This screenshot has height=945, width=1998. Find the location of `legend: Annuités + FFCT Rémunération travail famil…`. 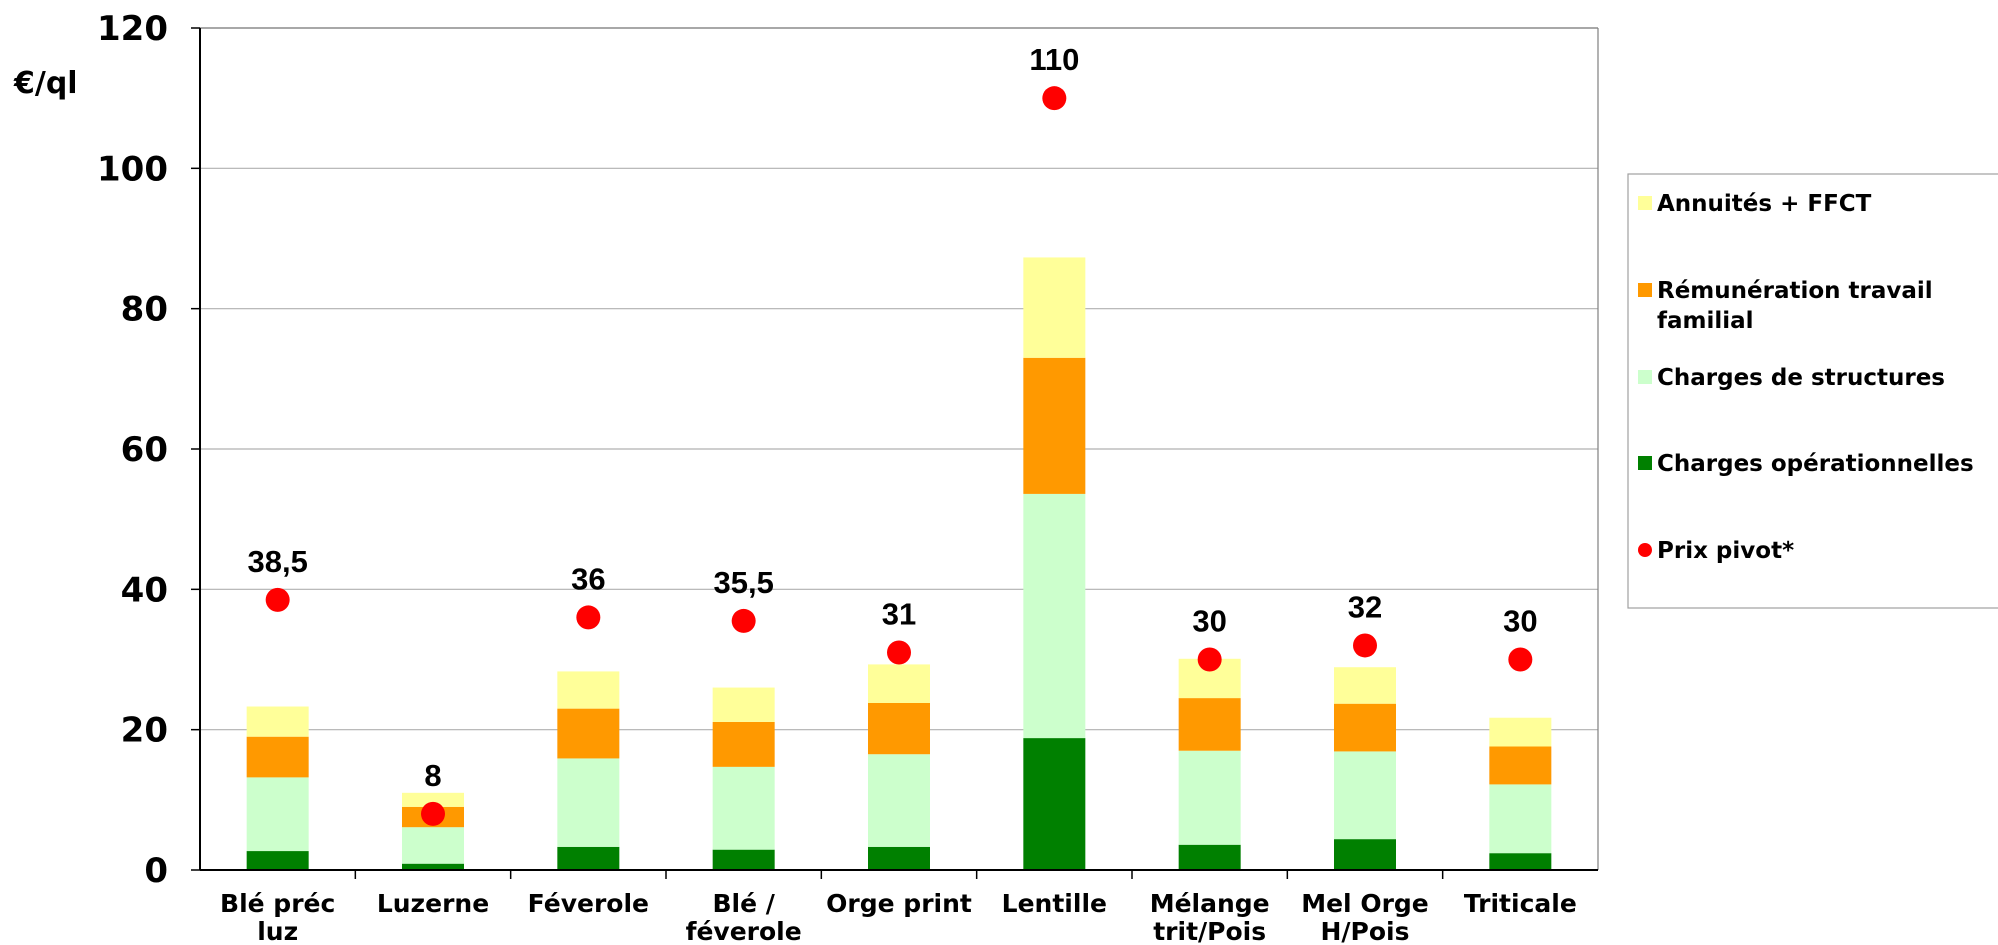

legend: Annuités + FFCT Rémunération travail famil… is located at coordinates (1812, 391).